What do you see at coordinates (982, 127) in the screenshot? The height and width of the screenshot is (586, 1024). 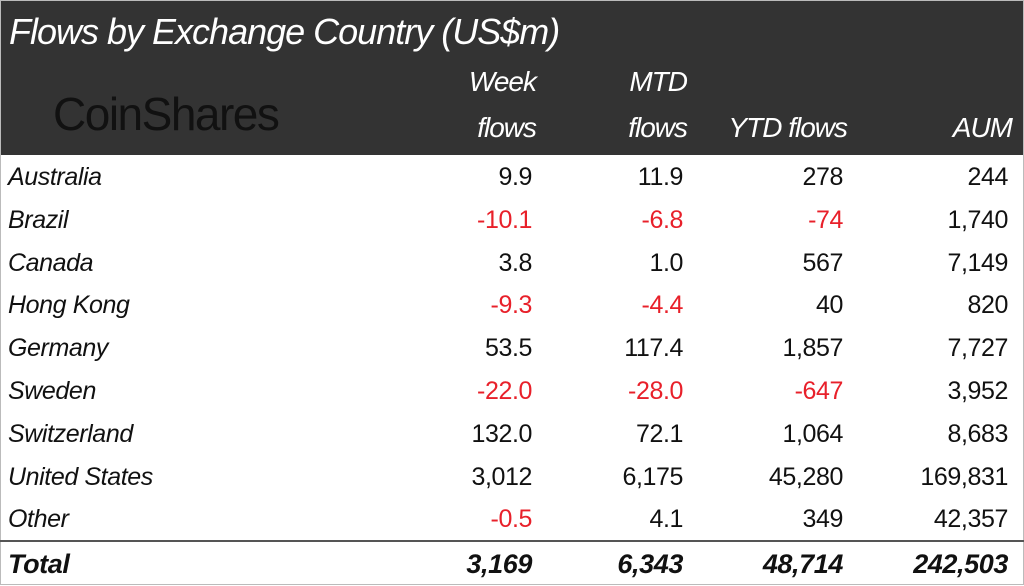 I see `column-header-4-line2: AUM` at bounding box center [982, 127].